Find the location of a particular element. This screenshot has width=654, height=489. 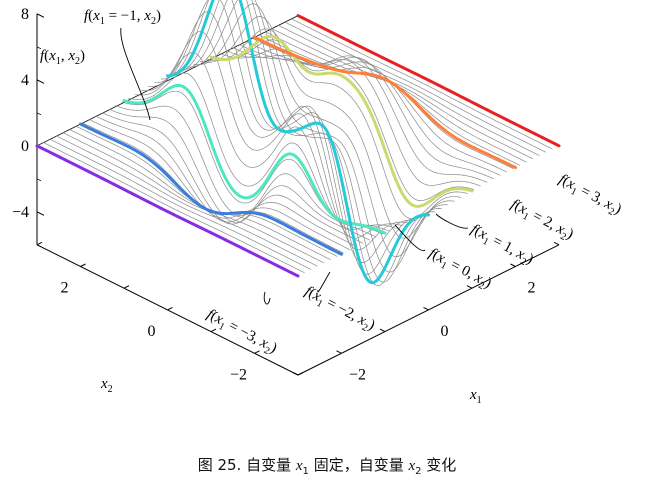

series-annotation: f(x1 = −1, x2) is located at coordinates (122, 17).